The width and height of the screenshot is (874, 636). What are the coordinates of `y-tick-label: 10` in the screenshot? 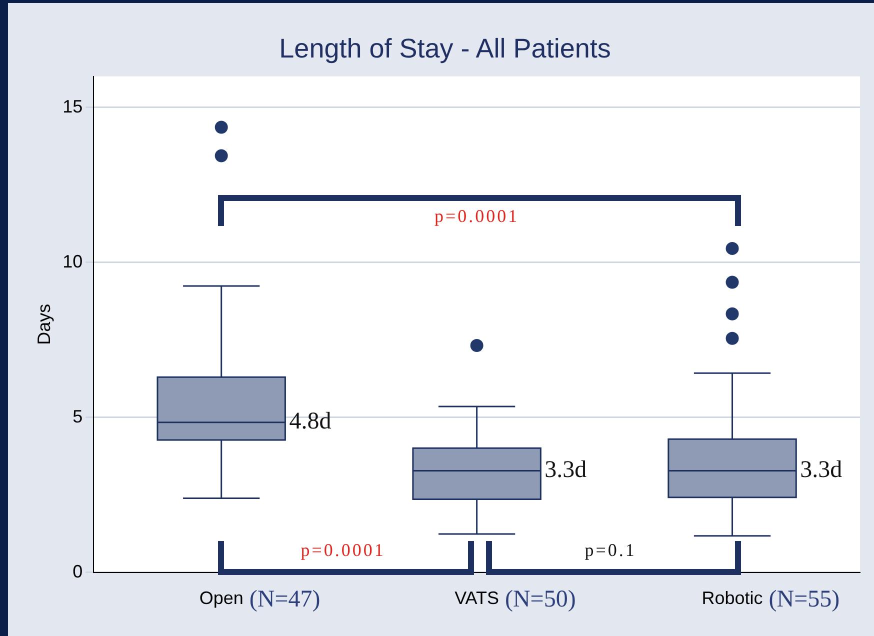 It's located at (72, 261).